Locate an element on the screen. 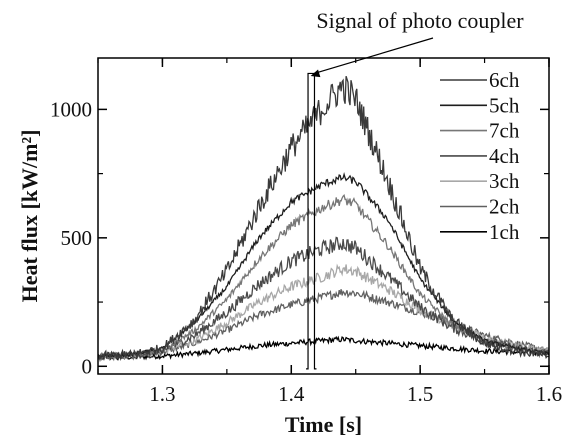 This screenshot has height=446, width=567. x-axis-title: Time [s] is located at coordinates (323, 424).